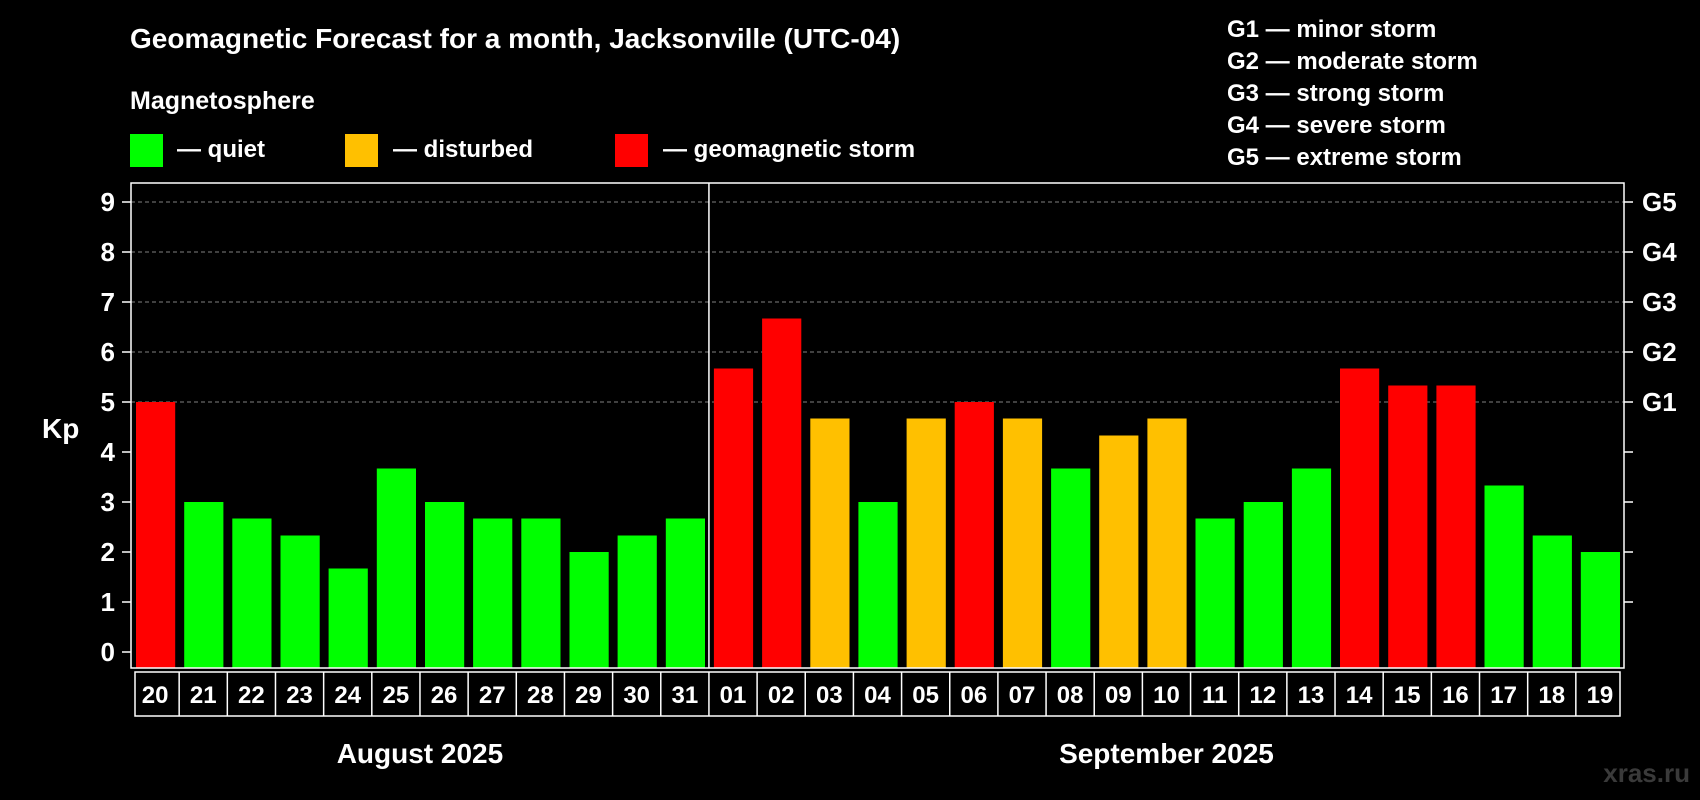 The width and height of the screenshot is (1700, 800). I want to click on day-label-22: 11, so click(1214, 695).